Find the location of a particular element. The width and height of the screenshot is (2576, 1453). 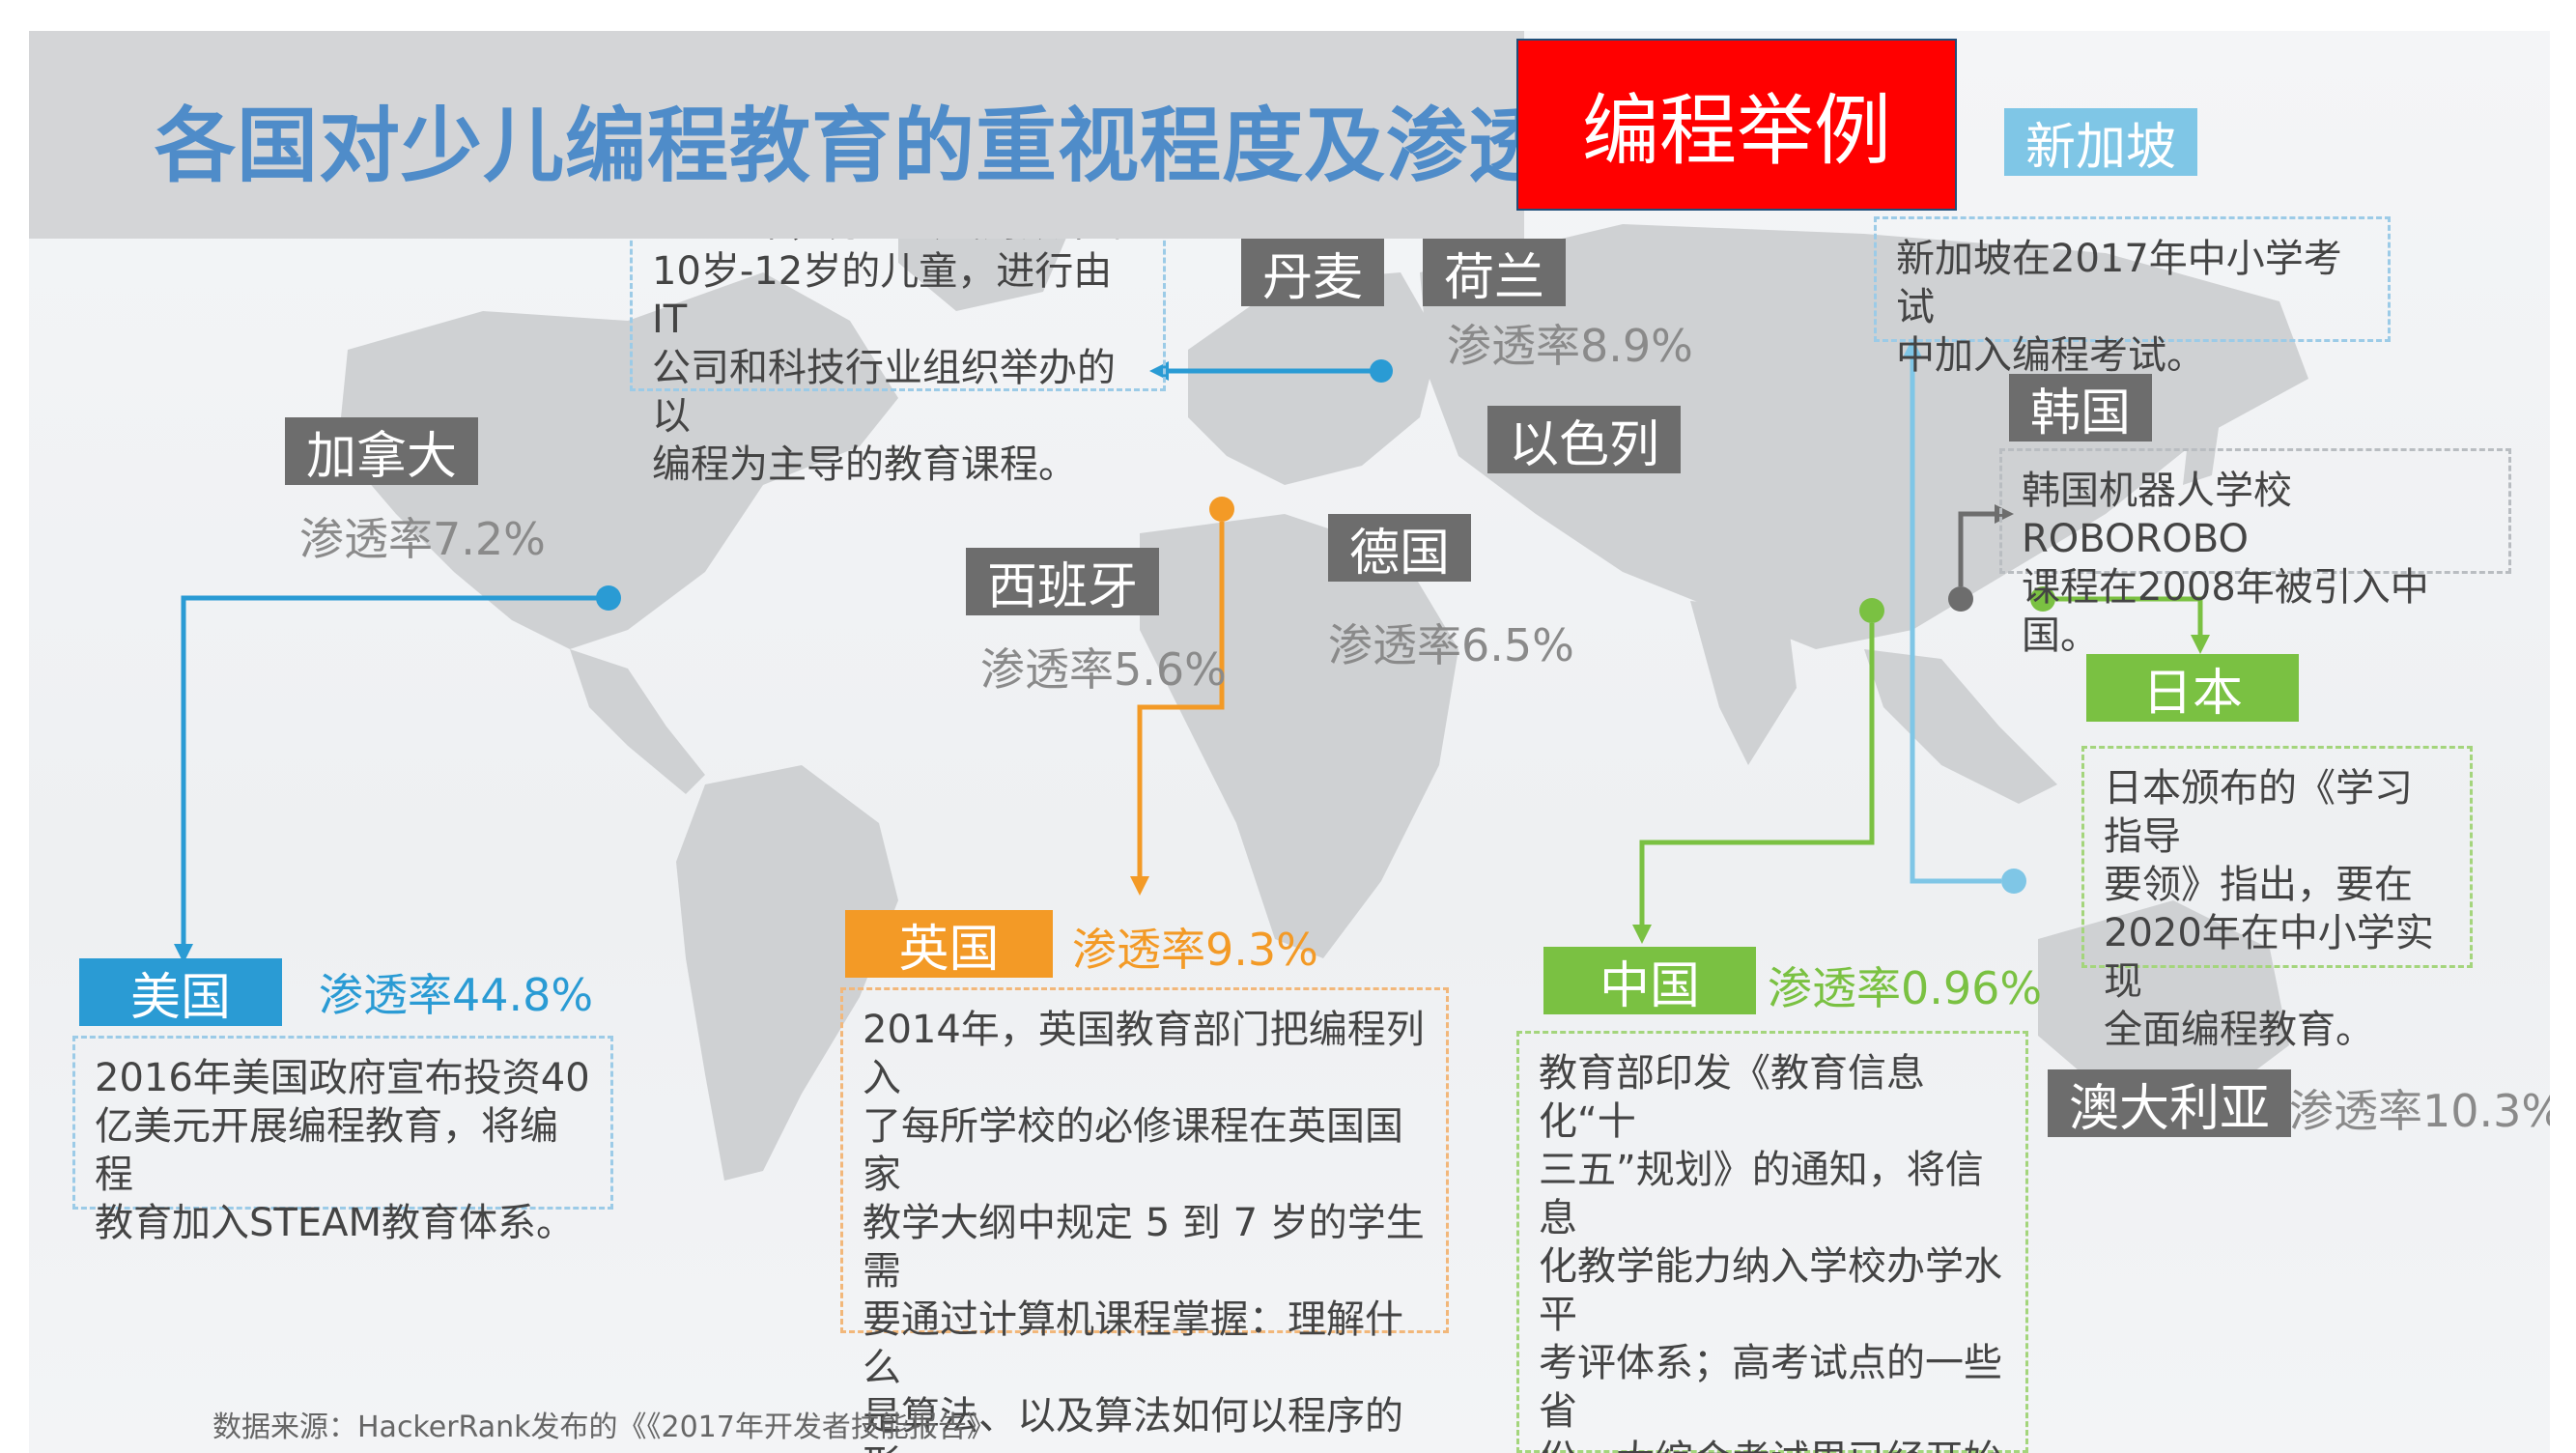

singapore-label: 新加坡 is located at coordinates (2101, 143).